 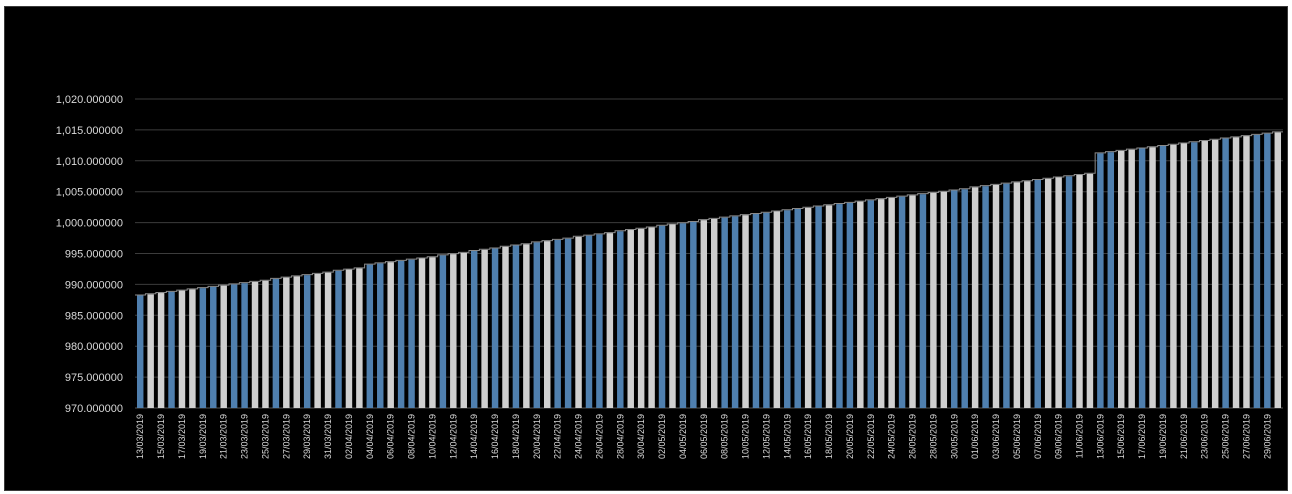 What do you see at coordinates (391, 436) in the screenshot?
I see `x-tick-label: 06/04/2019` at bounding box center [391, 436].